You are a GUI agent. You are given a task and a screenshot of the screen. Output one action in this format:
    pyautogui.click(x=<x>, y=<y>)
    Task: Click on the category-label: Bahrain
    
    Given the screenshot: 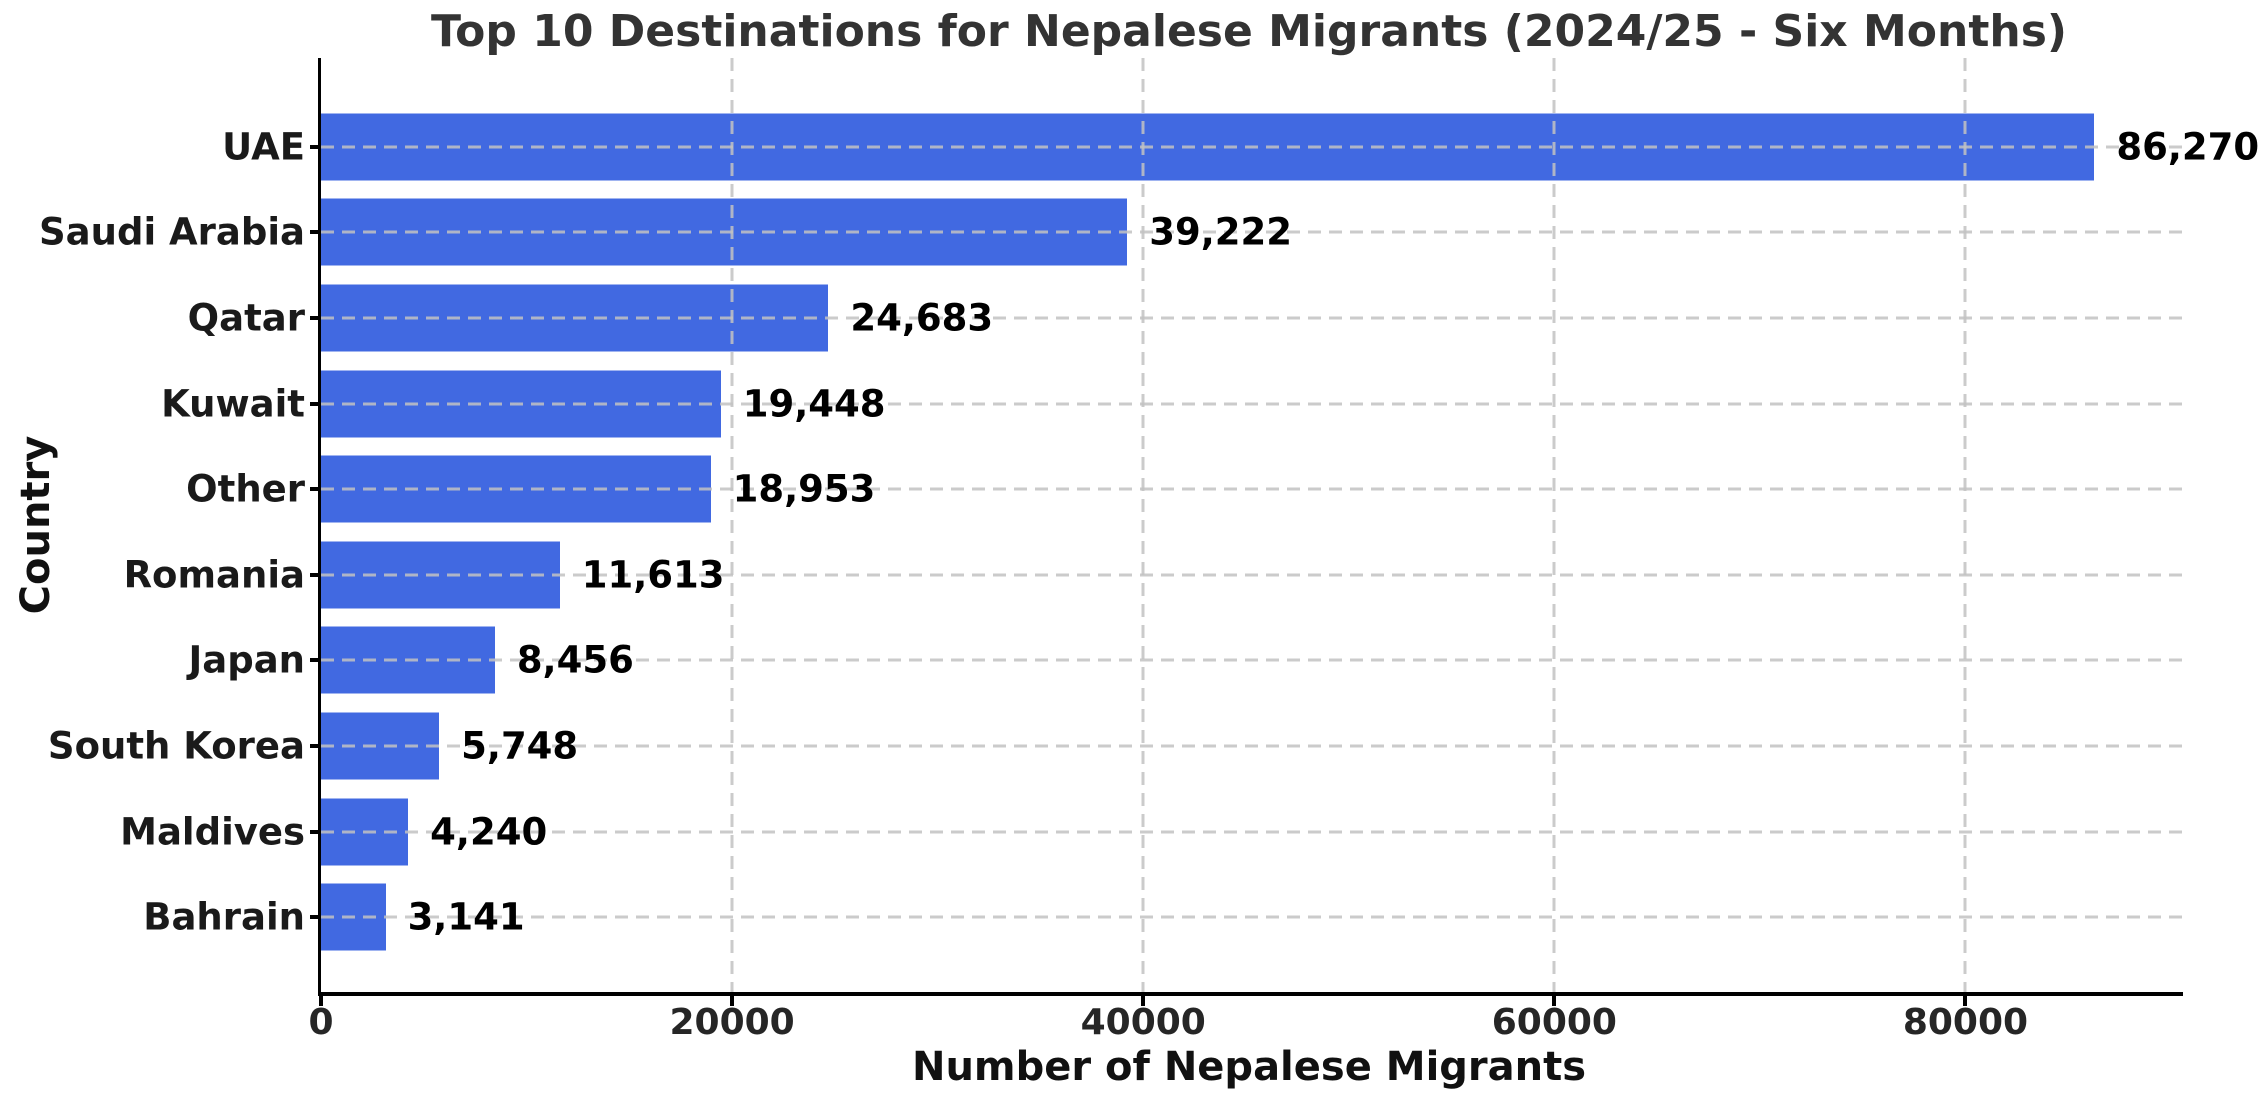 What is the action you would take?
    pyautogui.click(x=224, y=917)
    